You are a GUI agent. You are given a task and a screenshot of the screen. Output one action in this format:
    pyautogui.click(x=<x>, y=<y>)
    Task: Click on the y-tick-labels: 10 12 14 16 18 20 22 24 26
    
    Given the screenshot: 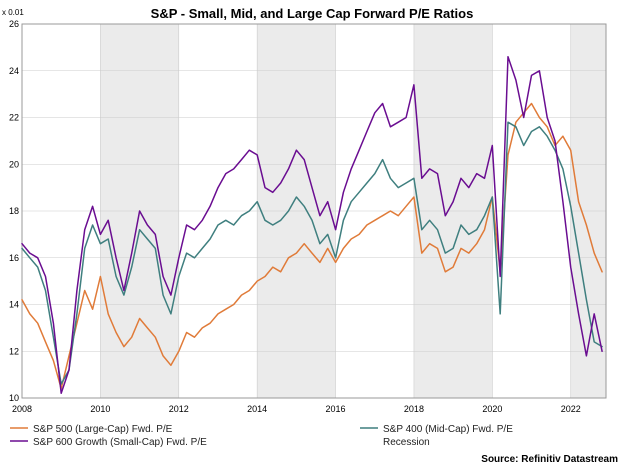 What is the action you would take?
    pyautogui.click(x=14, y=211)
    